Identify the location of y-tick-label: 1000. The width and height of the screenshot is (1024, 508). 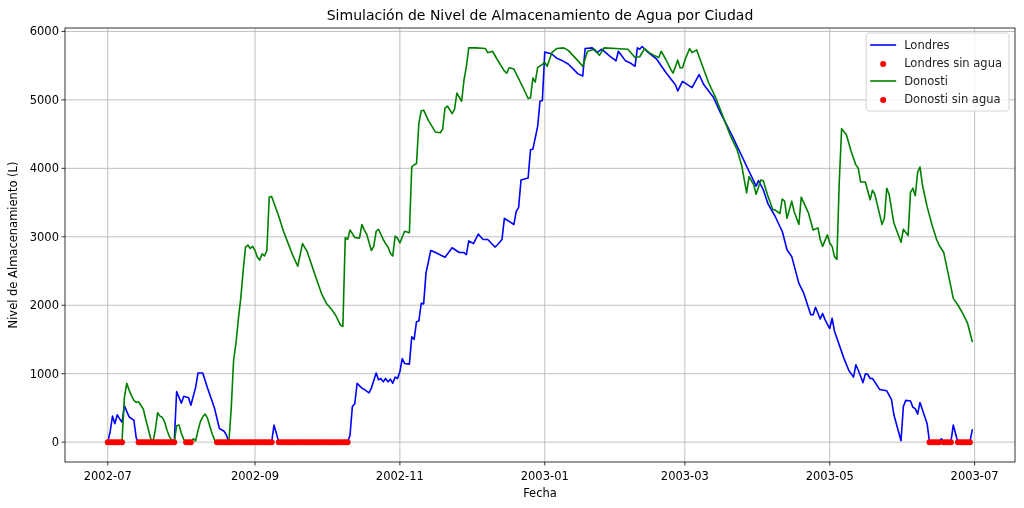
(44, 373).